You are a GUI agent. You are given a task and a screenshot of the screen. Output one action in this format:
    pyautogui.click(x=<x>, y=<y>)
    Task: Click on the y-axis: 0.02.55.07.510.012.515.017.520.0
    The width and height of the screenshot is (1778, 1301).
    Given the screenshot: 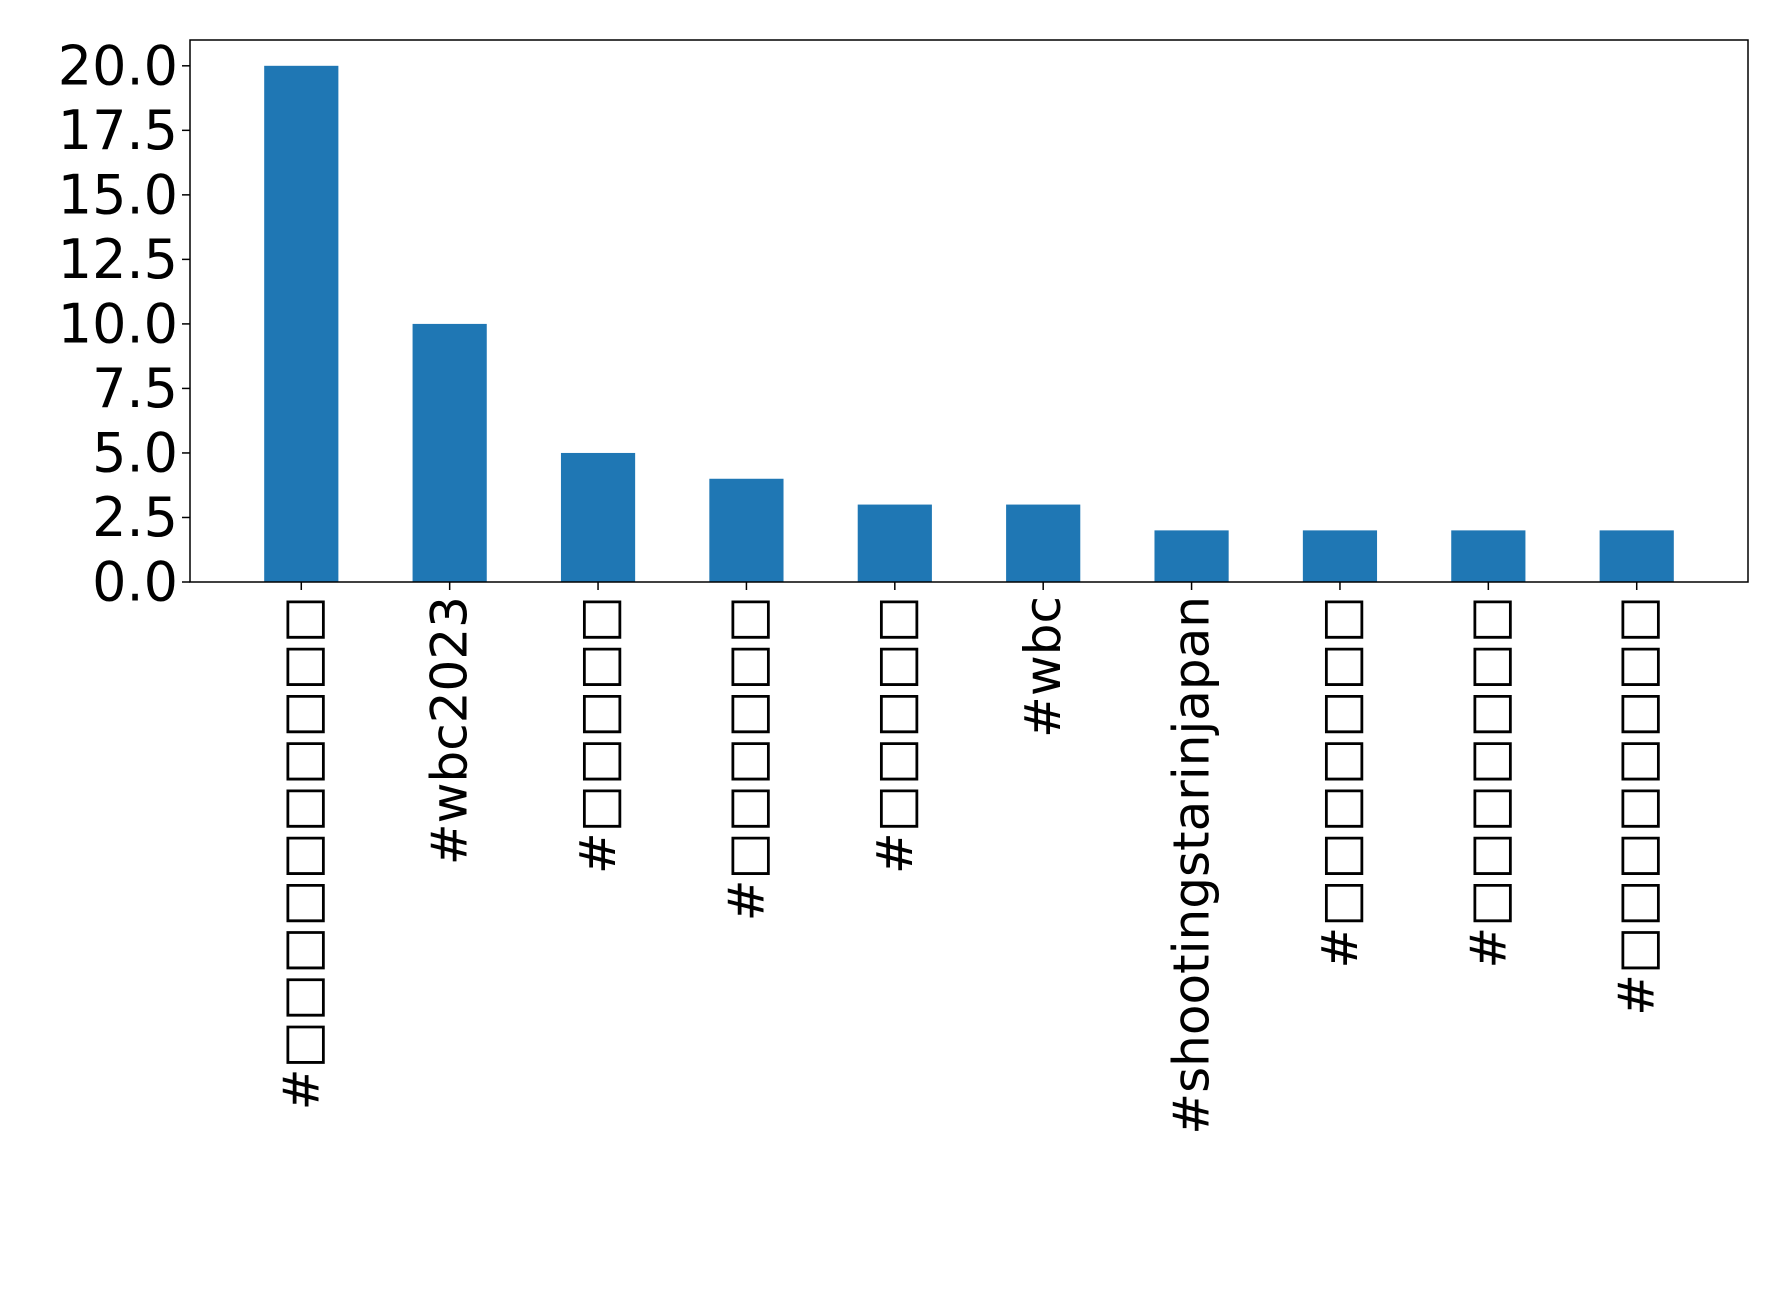 What is the action you would take?
    pyautogui.click(x=124, y=324)
    